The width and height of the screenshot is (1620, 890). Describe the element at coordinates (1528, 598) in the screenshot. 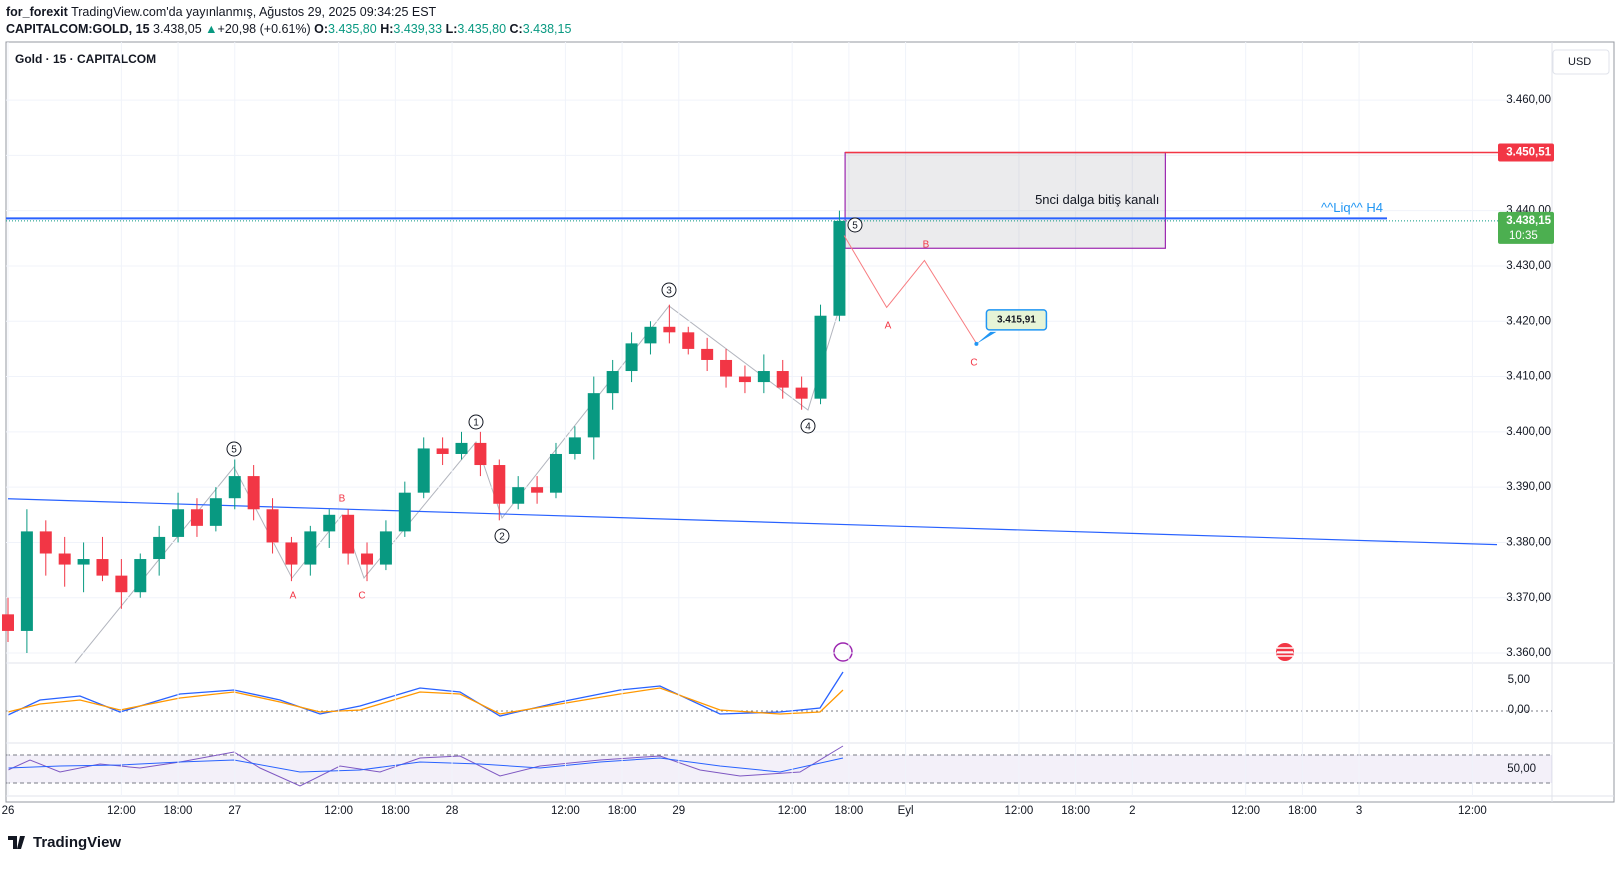

I see `y-tick-label: 3.370,00` at that location.